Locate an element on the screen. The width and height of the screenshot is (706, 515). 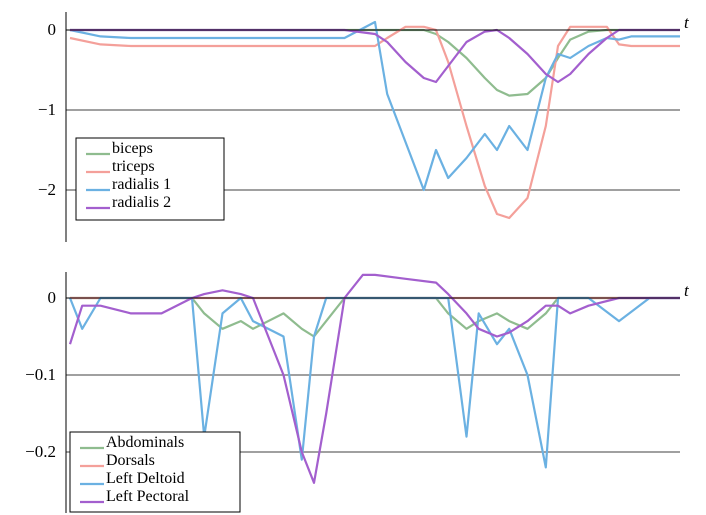
series-line-biceps is located at coordinates (375, 62).